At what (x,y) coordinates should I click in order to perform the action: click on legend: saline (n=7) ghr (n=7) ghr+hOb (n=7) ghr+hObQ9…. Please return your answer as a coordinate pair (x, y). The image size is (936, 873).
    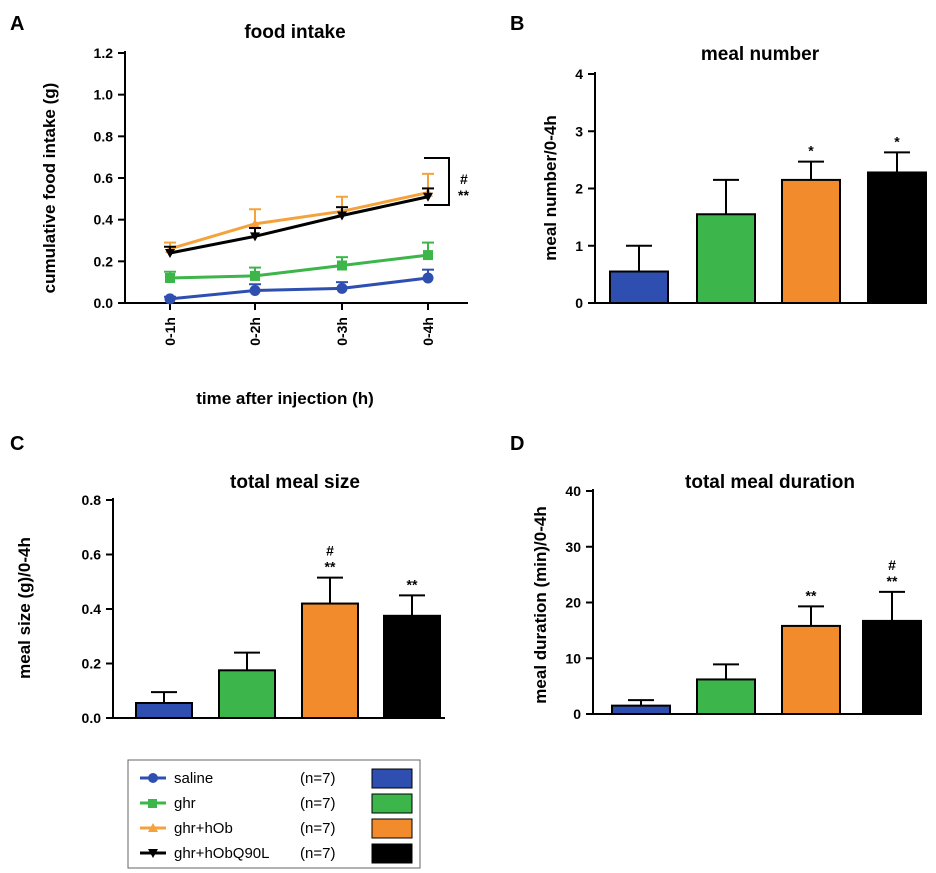
    Looking at the image, I should click on (274, 814).